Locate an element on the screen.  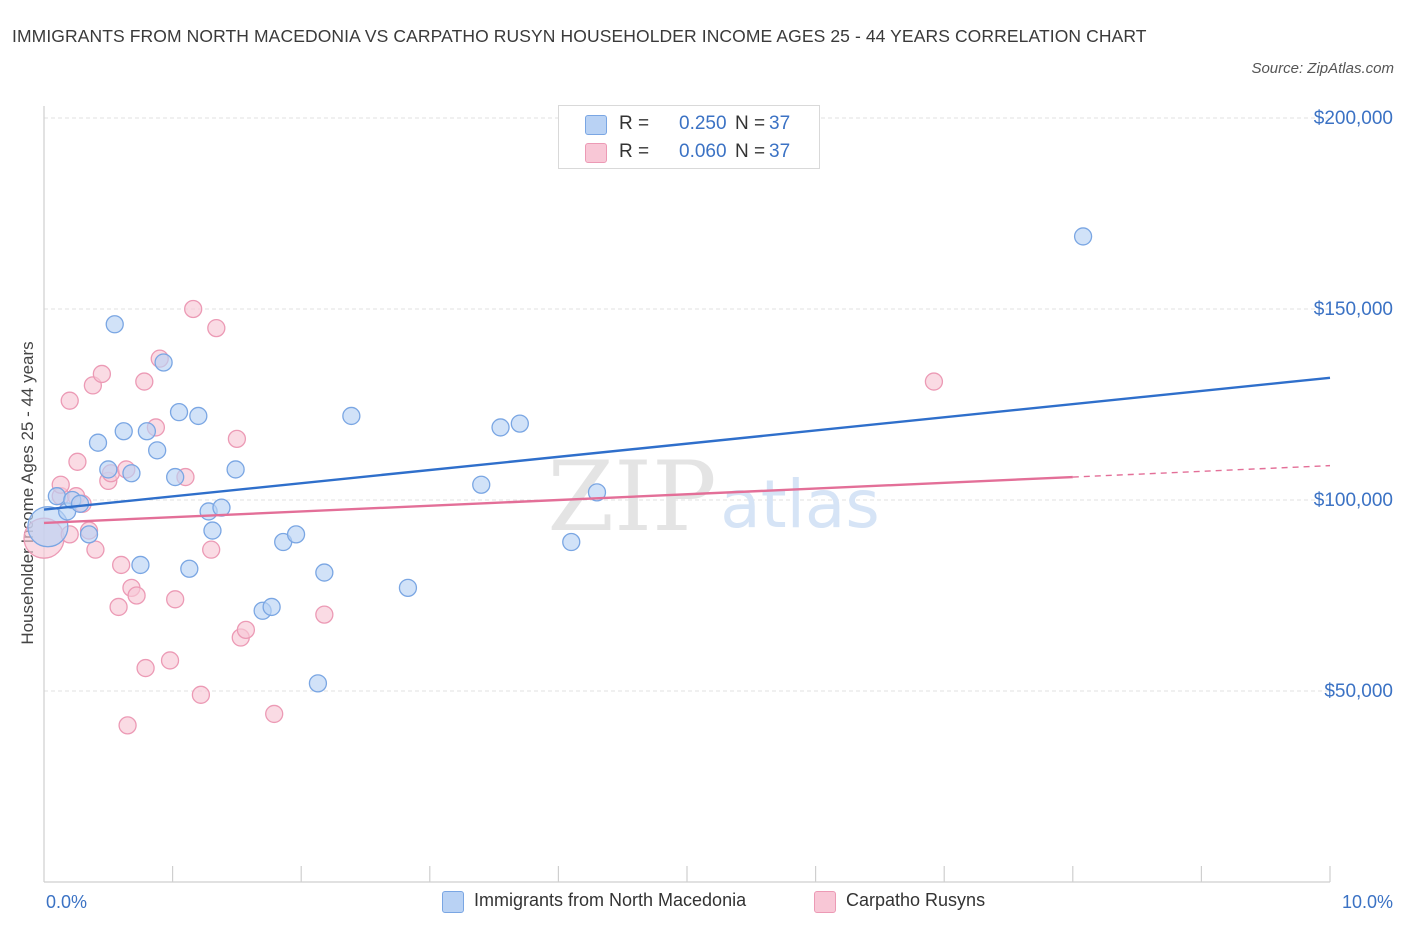
trend-line-carpatho-rusyn-extension is located at coordinates (1201, 471).